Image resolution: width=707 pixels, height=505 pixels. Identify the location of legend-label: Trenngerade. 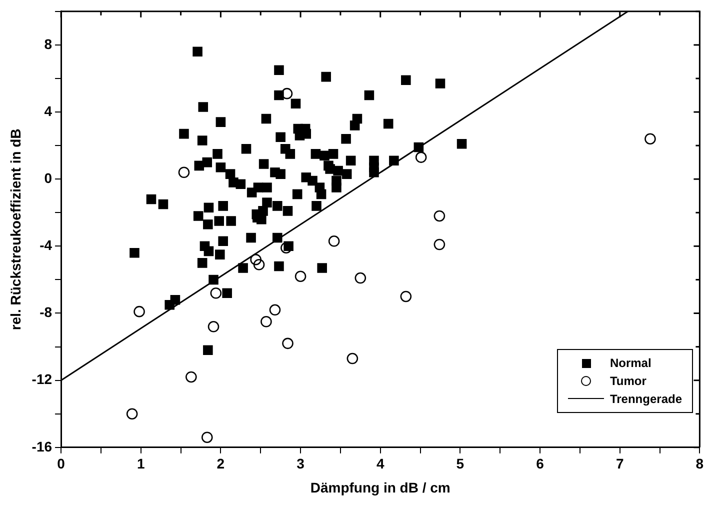
(646, 399).